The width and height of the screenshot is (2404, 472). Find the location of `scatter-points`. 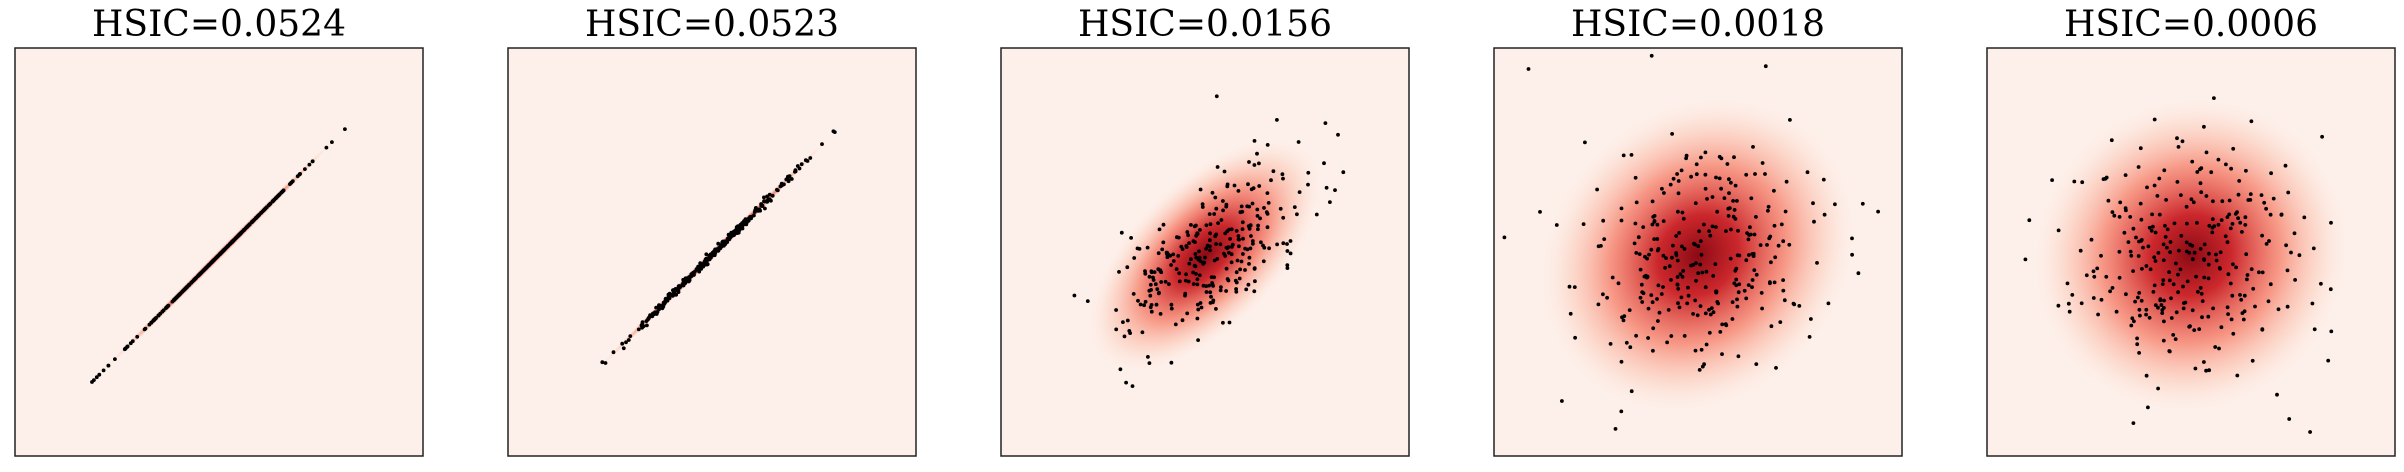

scatter-points is located at coordinates (2178, 265).